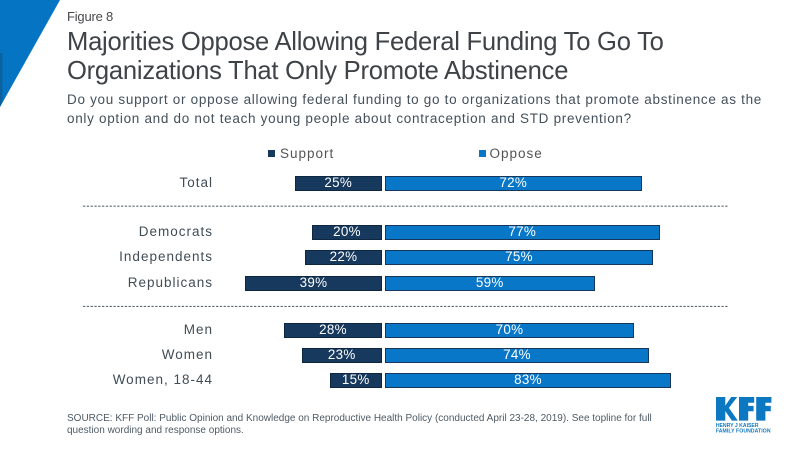 Image resolution: width=800 pixels, height=450 pixels. What do you see at coordinates (743, 431) in the screenshot?
I see `svg-text: FAMILY FOUNDATION` at bounding box center [743, 431].